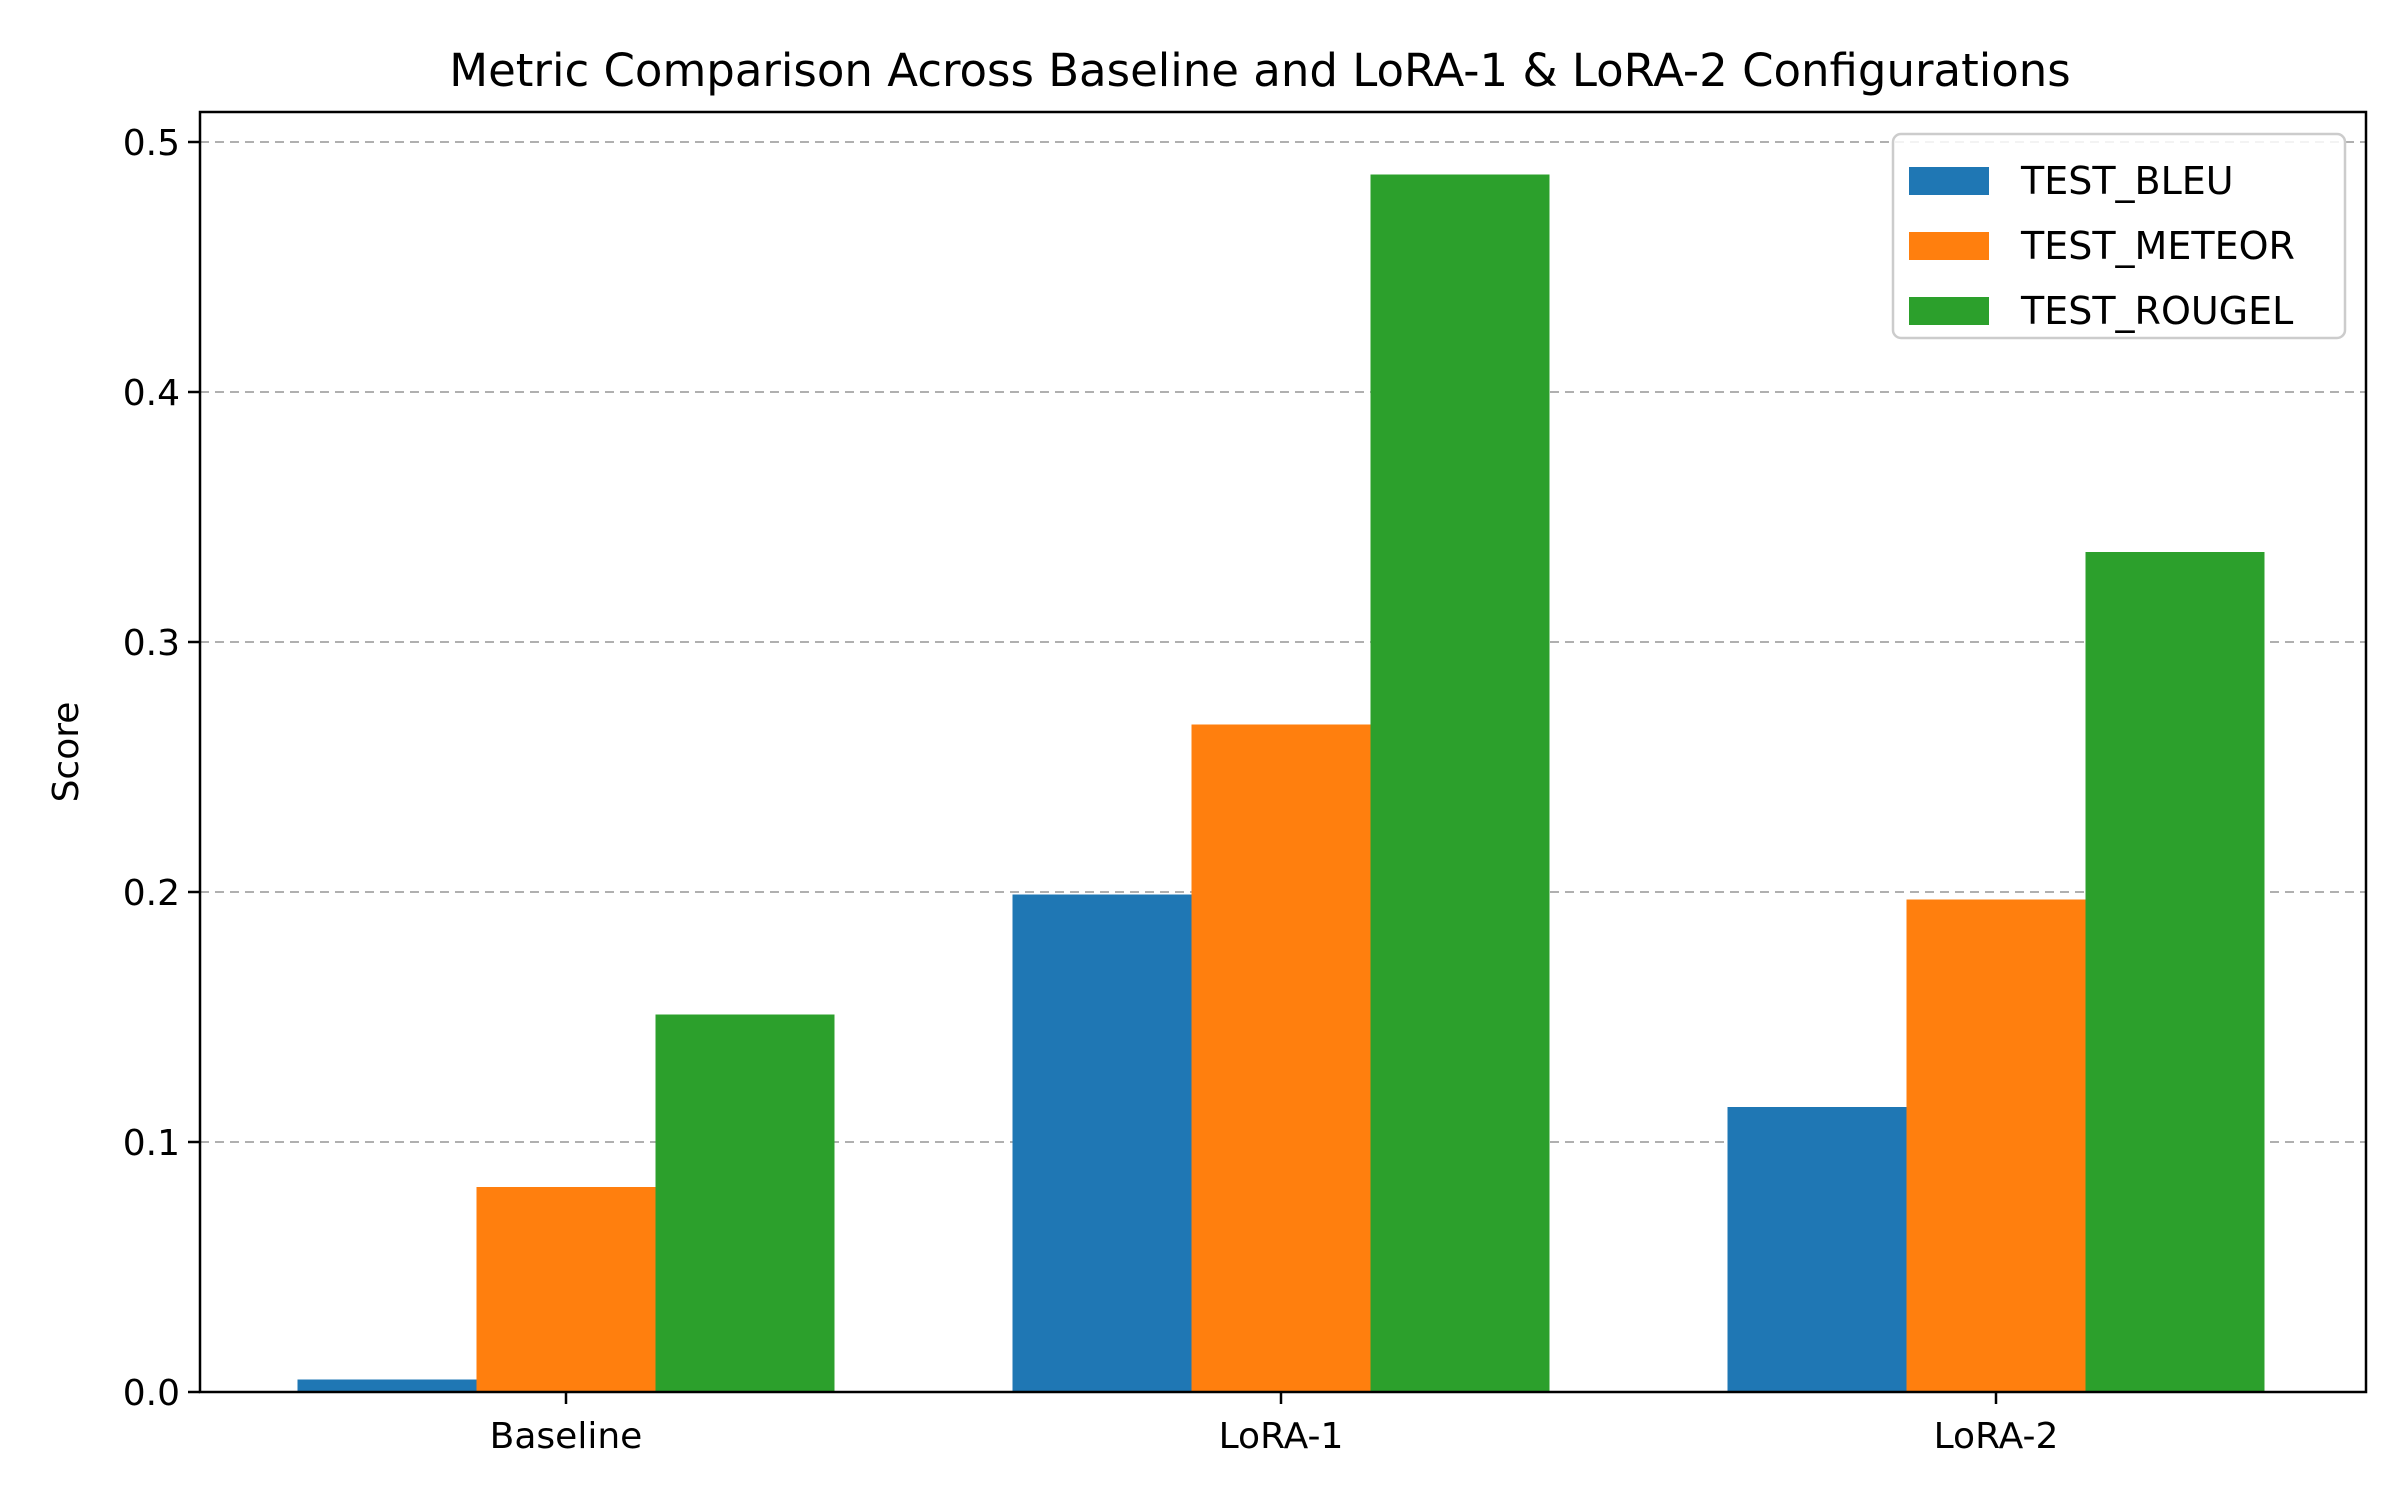 The image size is (2400, 1500). I want to click on y-tick-label: 0.2, so click(151, 893).